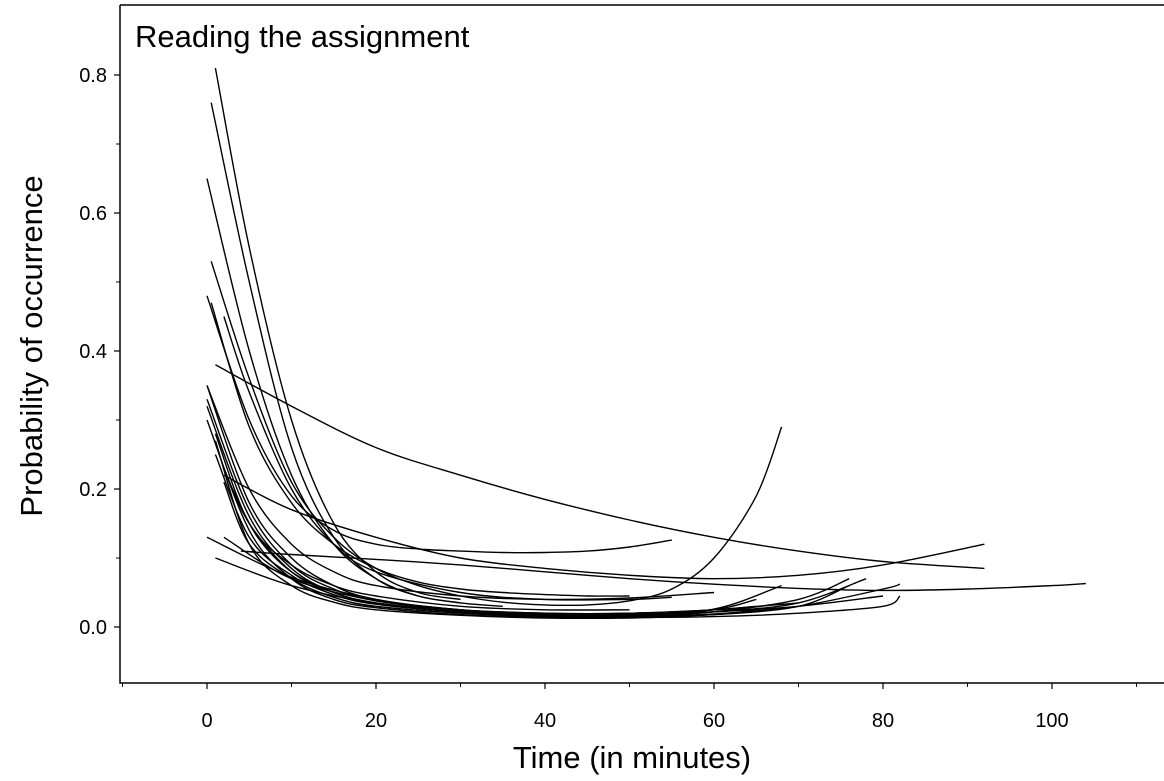  Describe the element at coordinates (883, 721) in the screenshot. I see `x-tick-label: 80` at that location.